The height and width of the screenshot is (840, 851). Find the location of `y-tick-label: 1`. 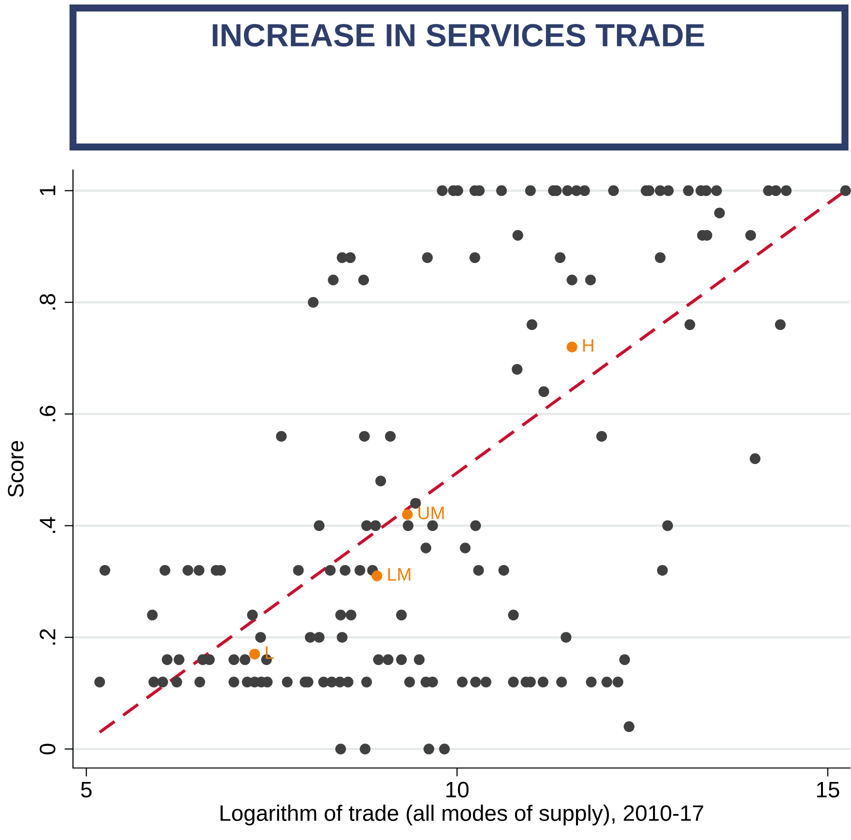

y-tick-label: 1 is located at coordinates (48, 191).